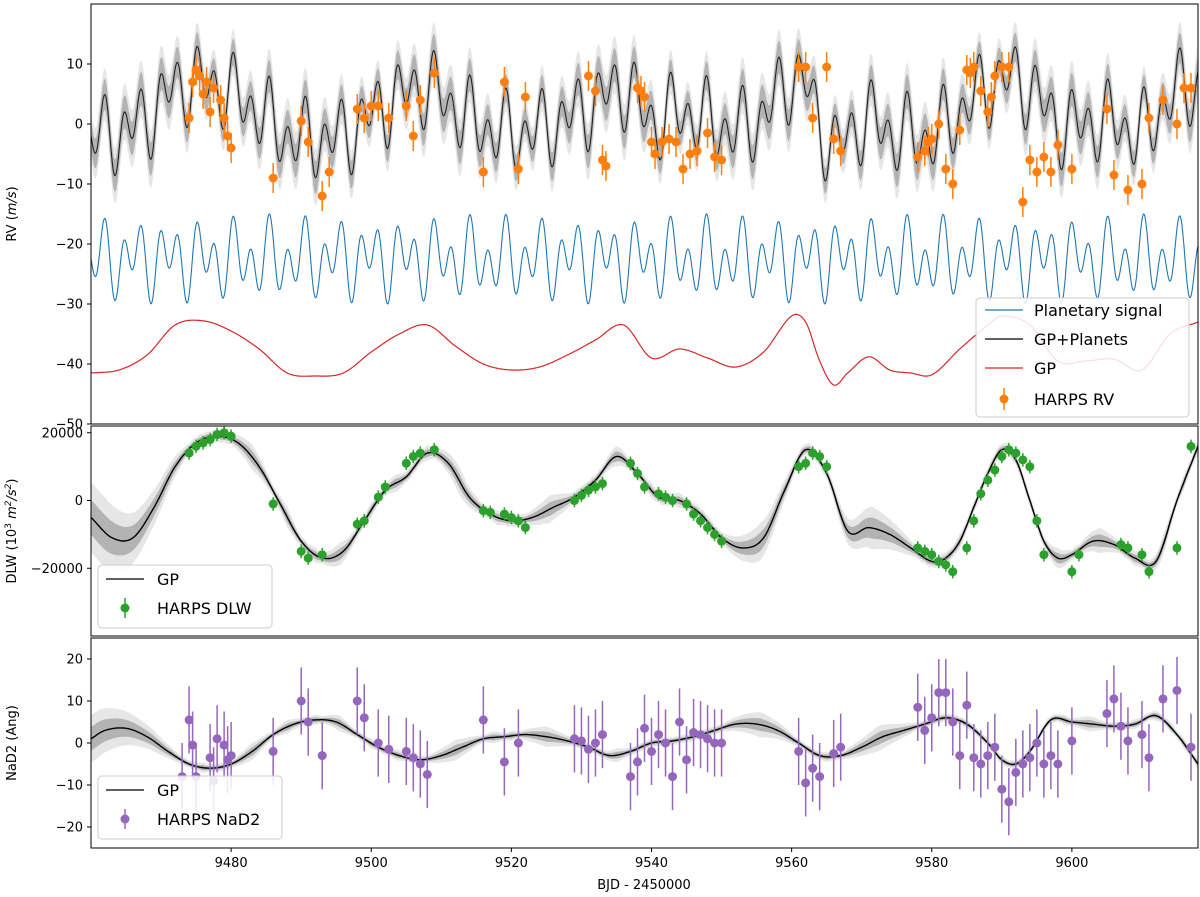 Image resolution: width=1200 pixels, height=897 pixels. Describe the element at coordinates (69, 245) in the screenshot. I see `y-tick-label: −20` at that location.